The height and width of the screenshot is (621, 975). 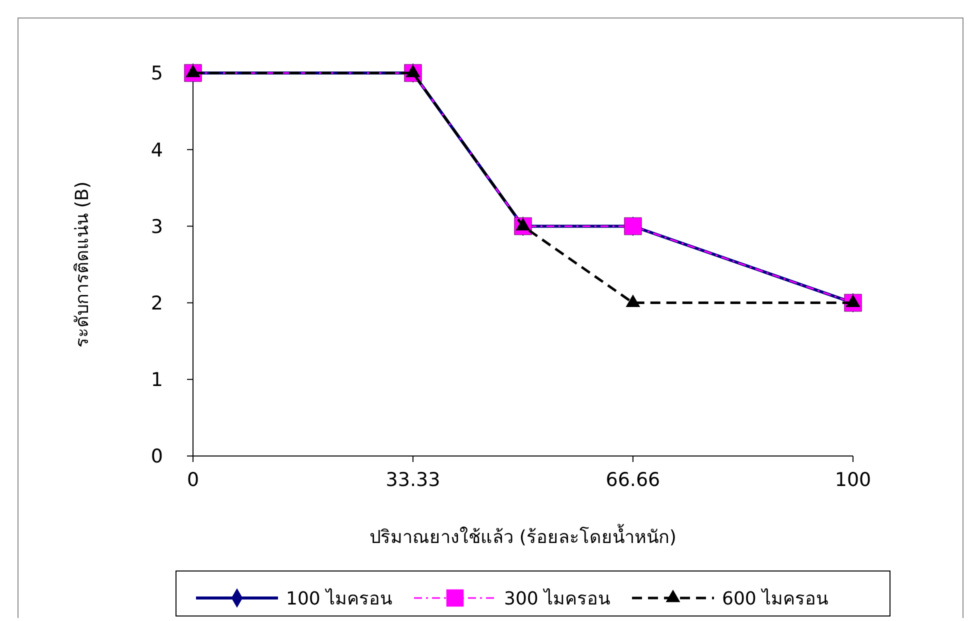 What do you see at coordinates (156, 73) in the screenshot?
I see `y-tick-label: 5` at bounding box center [156, 73].